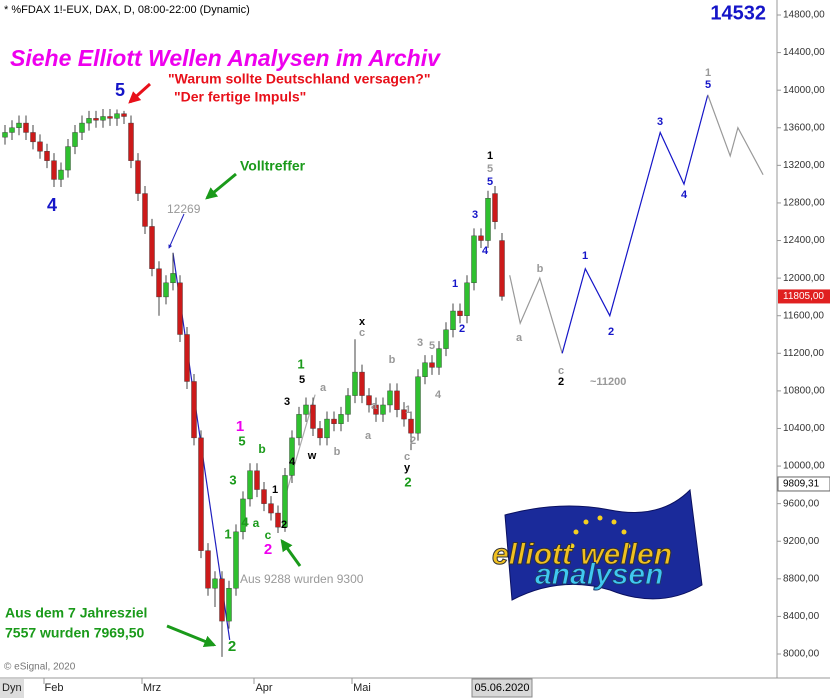  I want to click on y-tick-label: 13200,00, so click(804, 165).